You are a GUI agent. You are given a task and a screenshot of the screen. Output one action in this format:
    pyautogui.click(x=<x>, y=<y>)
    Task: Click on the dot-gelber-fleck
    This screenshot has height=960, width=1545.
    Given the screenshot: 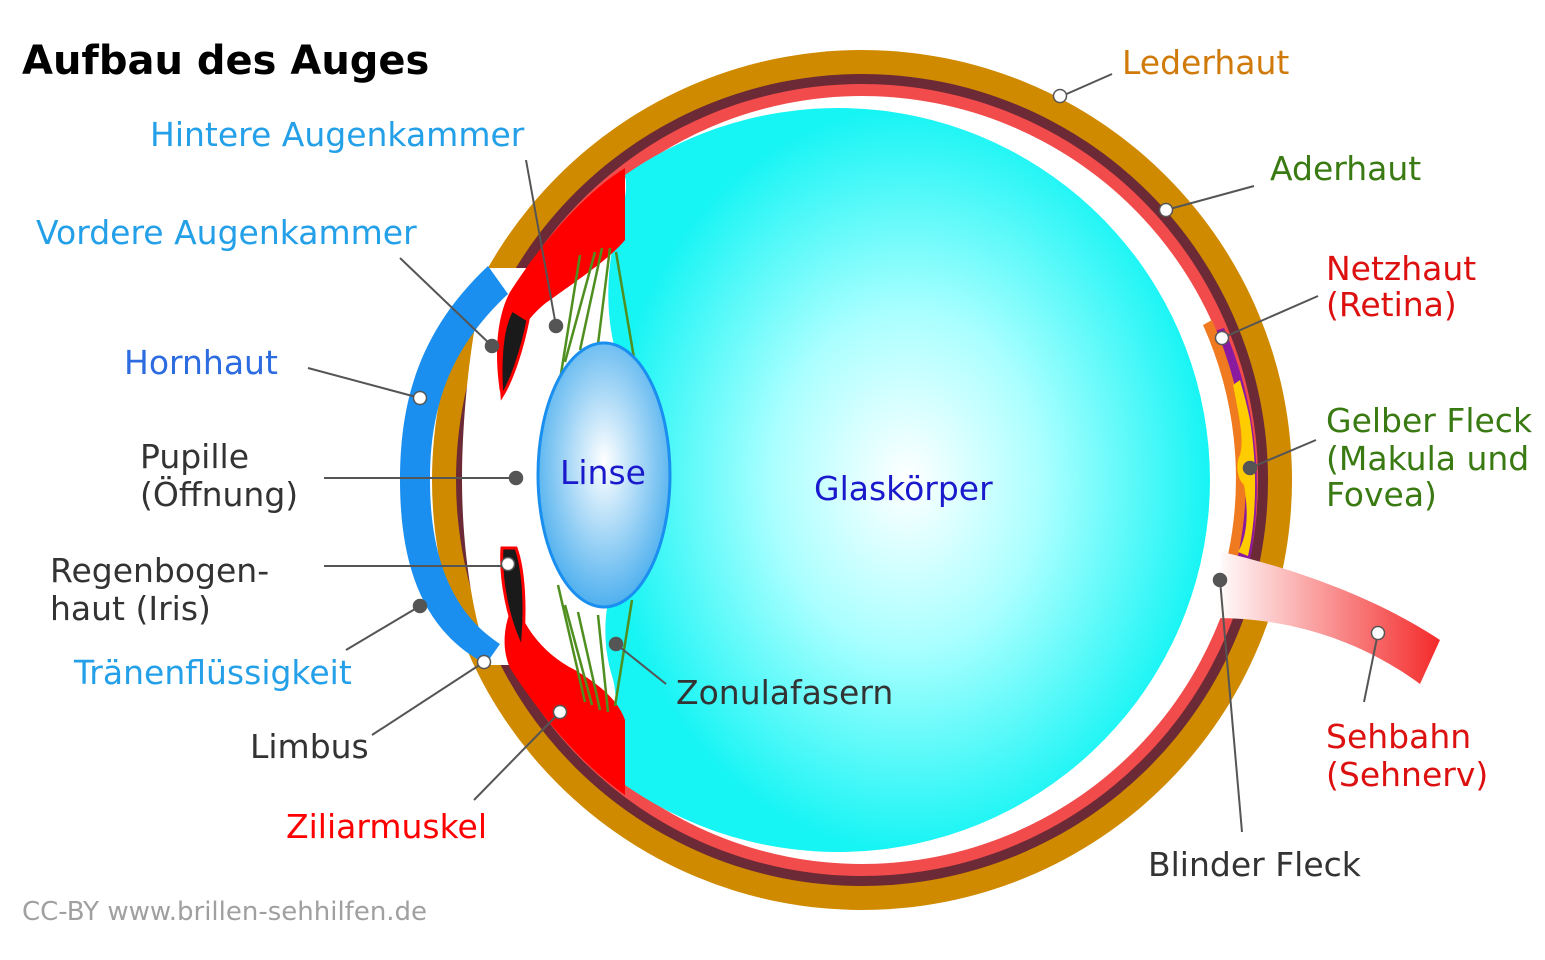 What is the action you would take?
    pyautogui.click(x=1250, y=468)
    